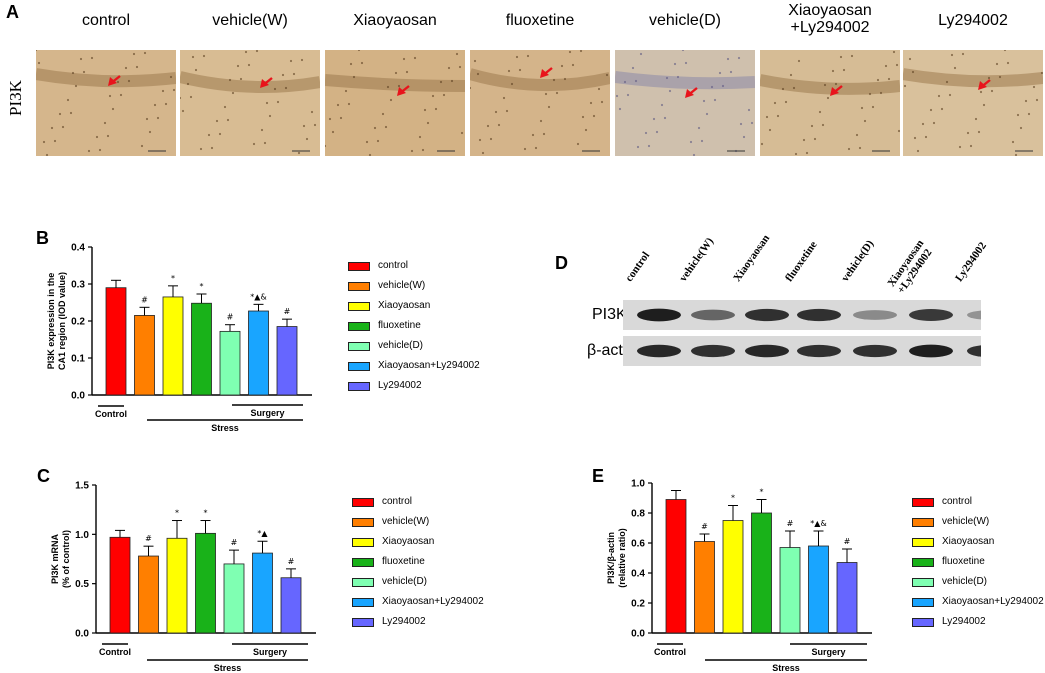  What do you see at coordinates (611, 558) in the screenshot?
I see `y-axis-label-line1: PI3K/β-actin` at bounding box center [611, 558].